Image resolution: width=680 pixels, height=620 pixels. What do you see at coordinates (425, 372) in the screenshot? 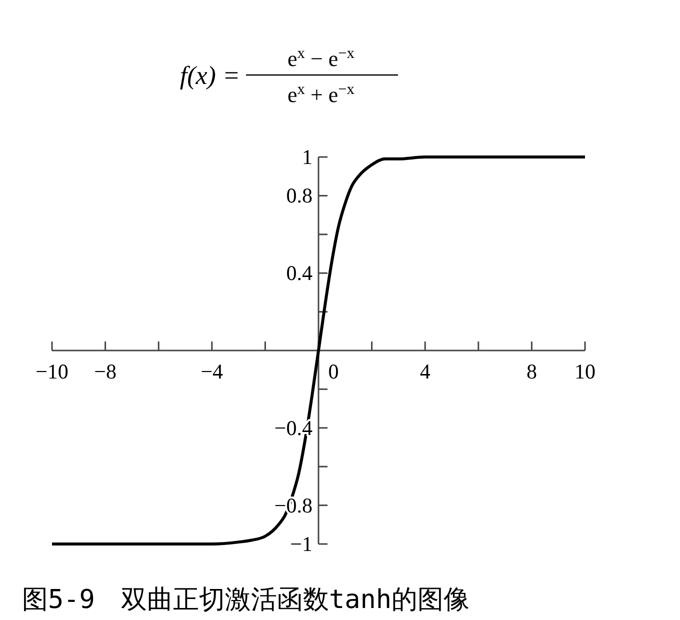
I see `x-tick-label: 4` at bounding box center [425, 372].